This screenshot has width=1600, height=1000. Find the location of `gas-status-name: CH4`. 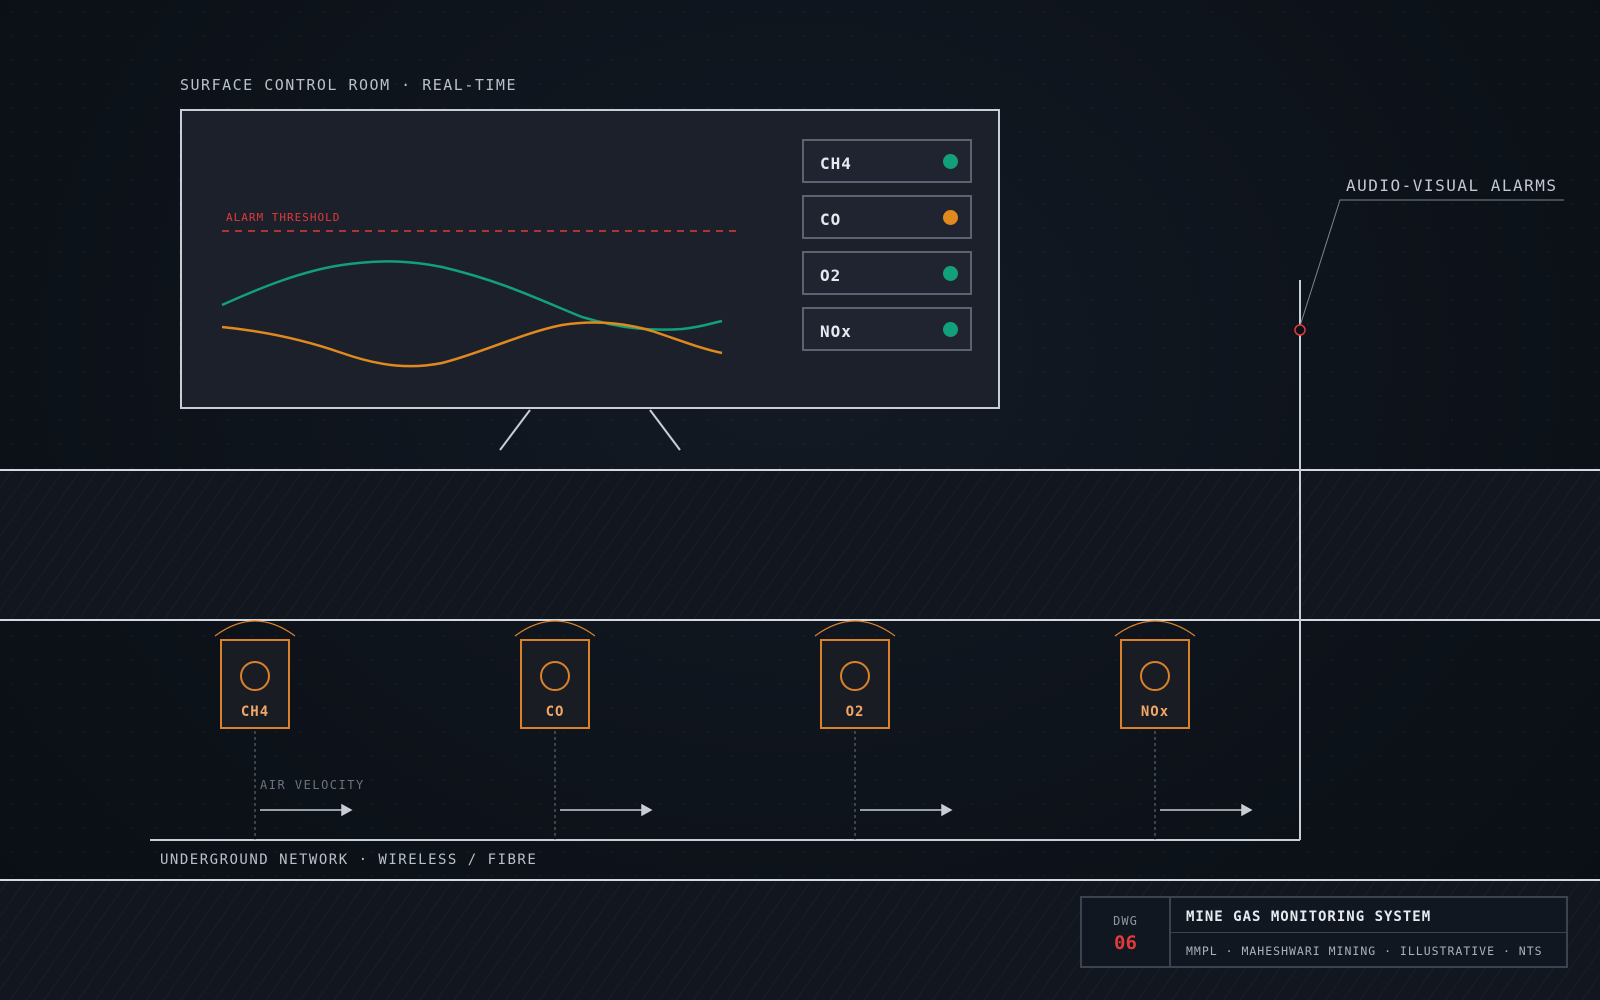

gas-status-name: CH4 is located at coordinates (836, 163).